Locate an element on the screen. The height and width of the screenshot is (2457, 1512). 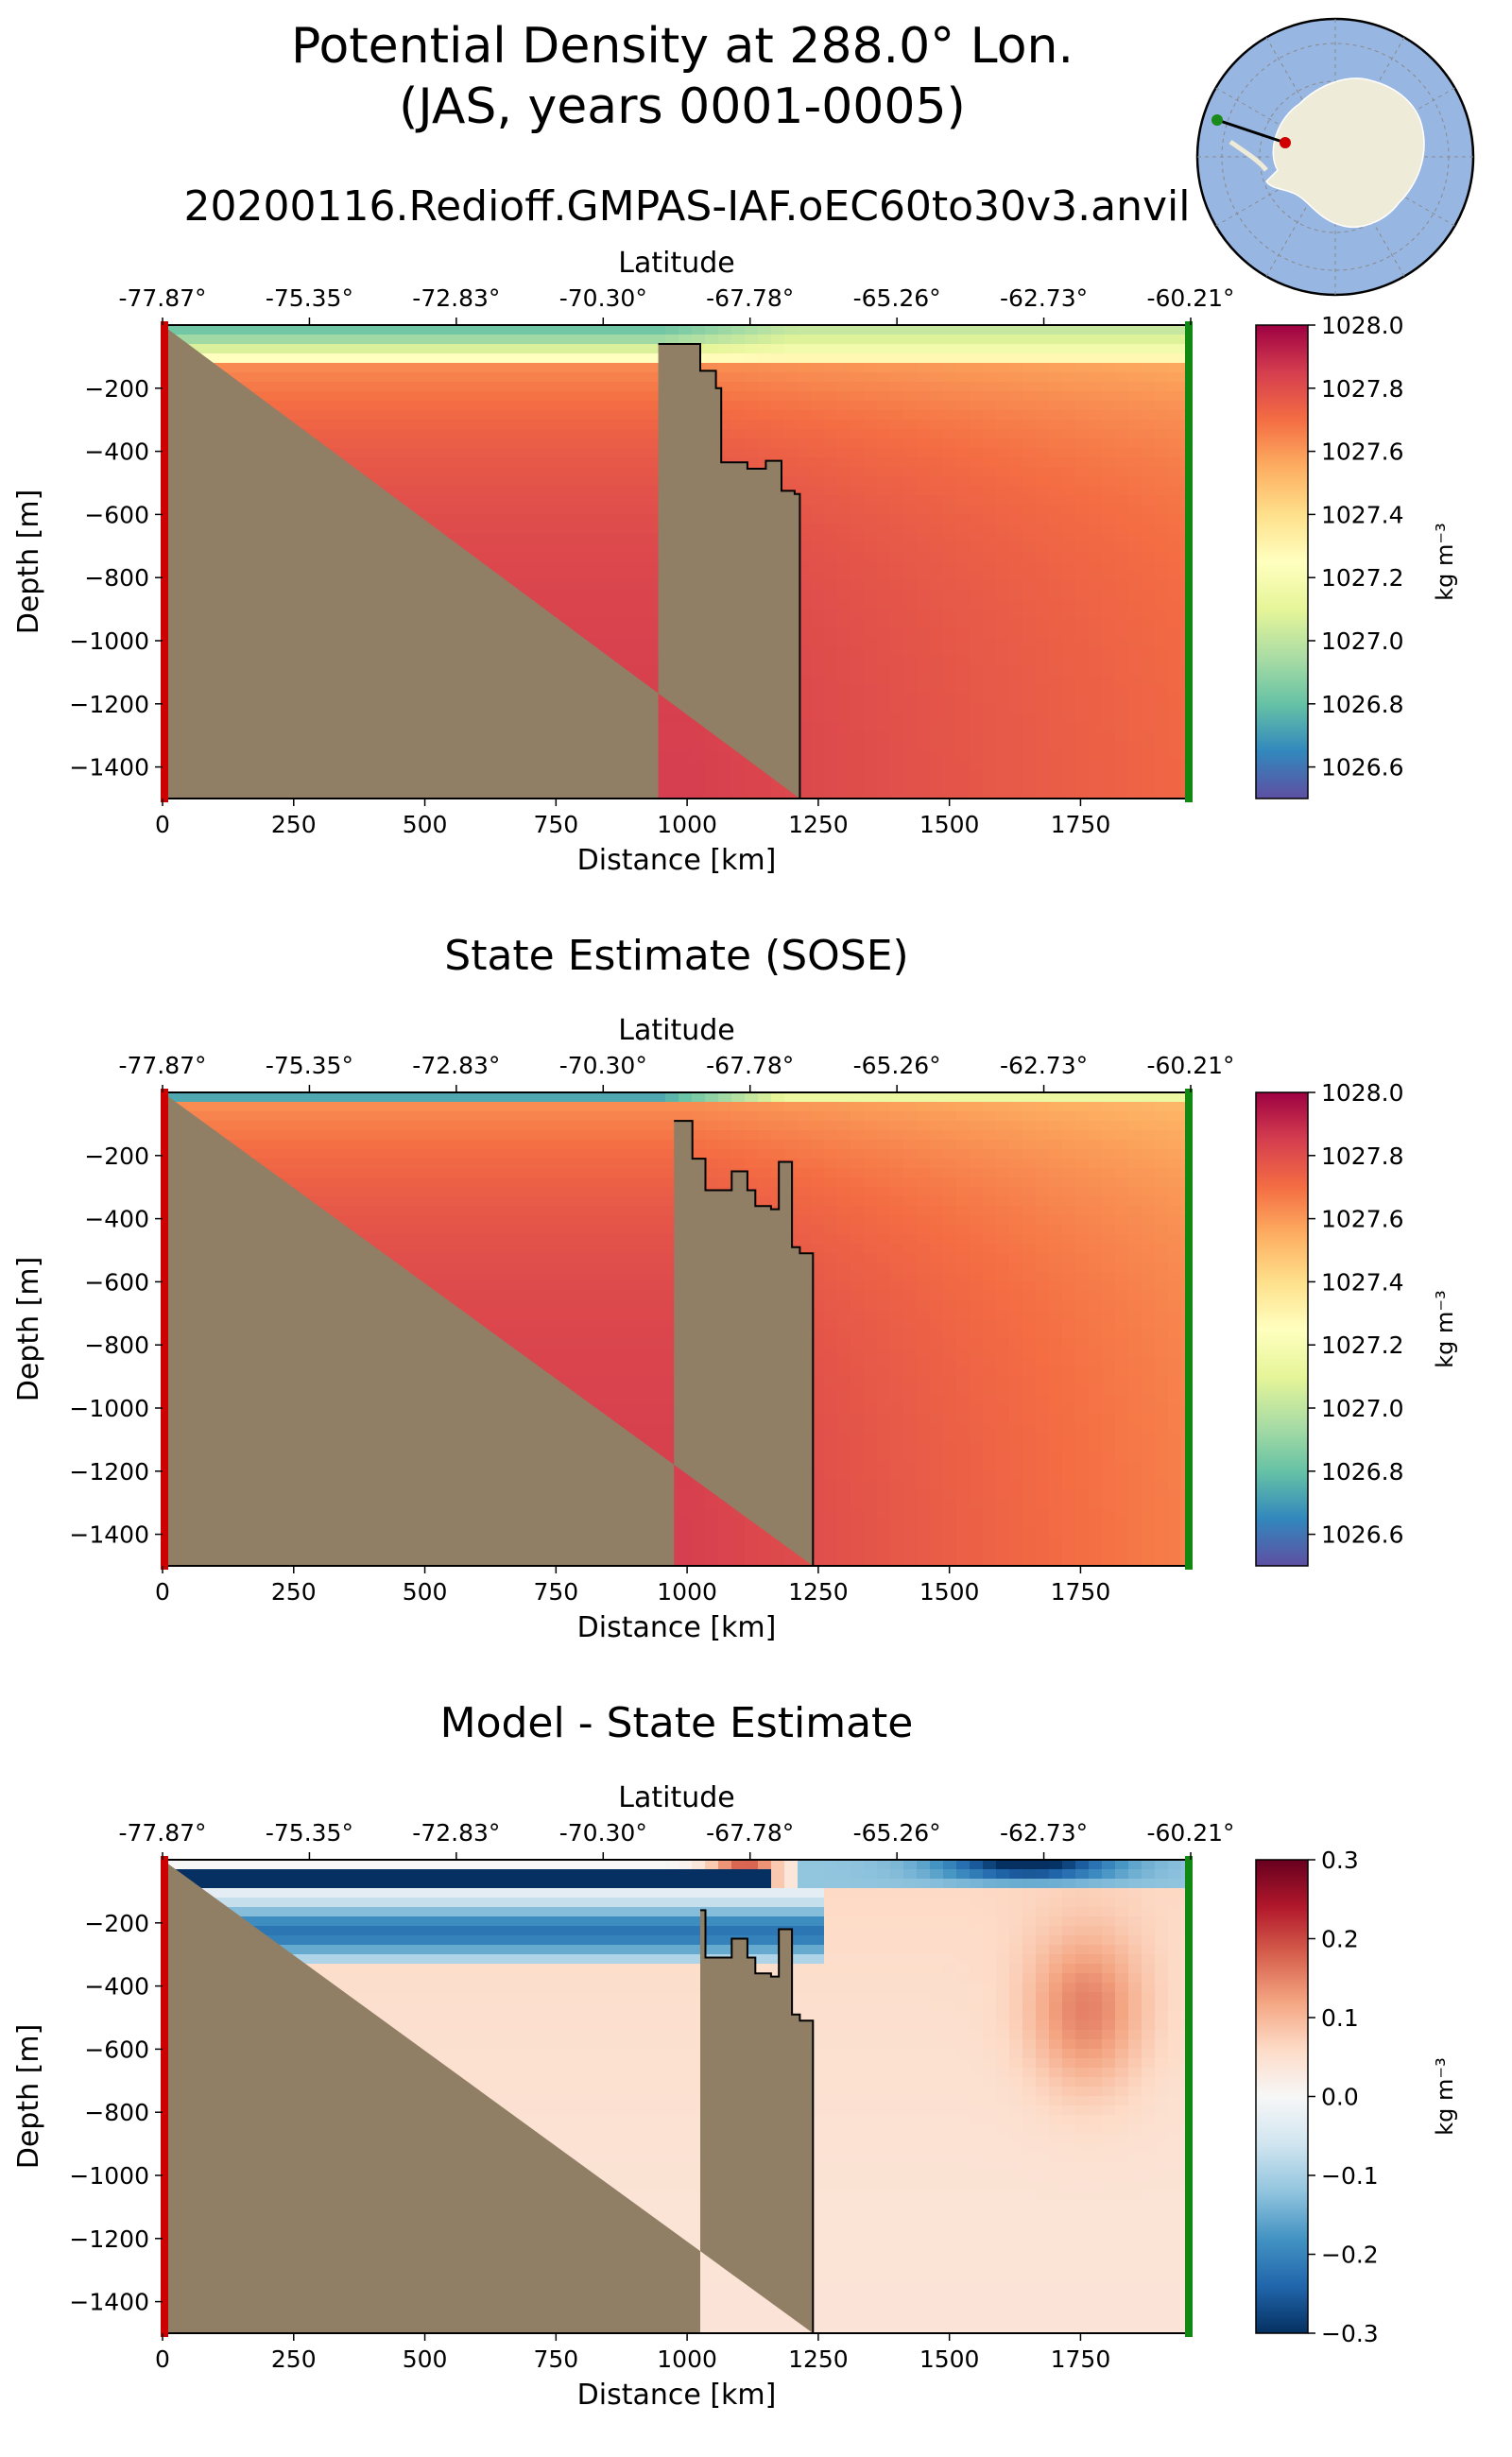
colorbar-tick-label: 1027.0 is located at coordinates (1362, 641).